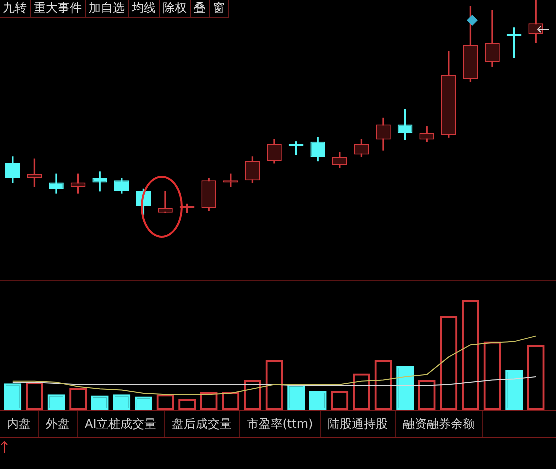 Image resolution: width=556 pixels, height=469 pixels. Describe the element at coordinates (144, 8) in the screenshot. I see `annotation: 均线` at that location.